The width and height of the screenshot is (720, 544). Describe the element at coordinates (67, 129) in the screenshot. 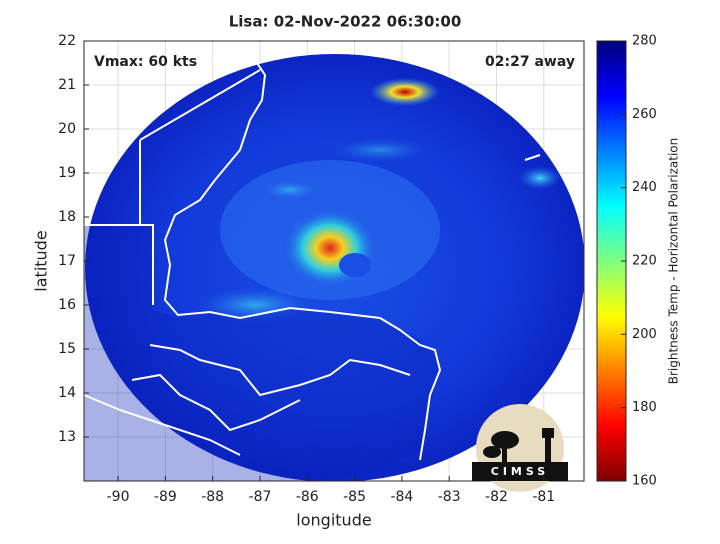

I see `y-tick-label: 20` at that location.